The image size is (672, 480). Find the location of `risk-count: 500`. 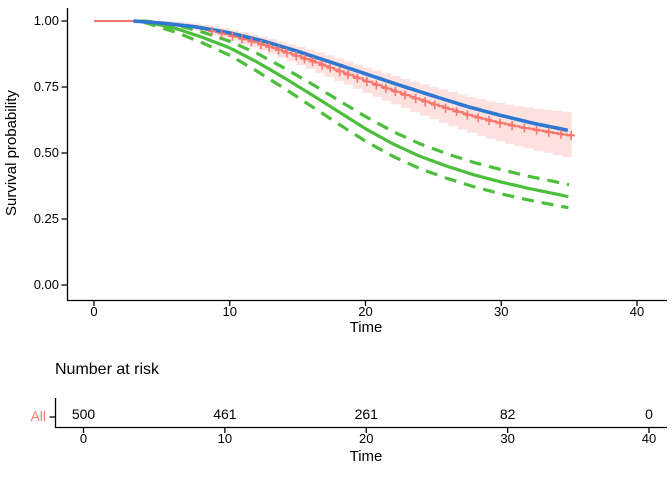

risk-count: 500 is located at coordinates (83, 414).